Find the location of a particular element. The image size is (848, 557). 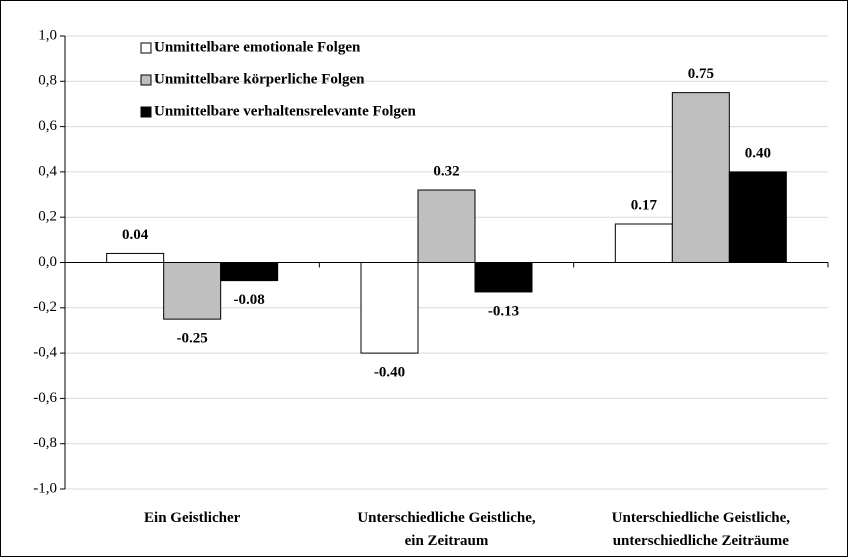

y-tick-label: 0,2 is located at coordinates (47, 217).